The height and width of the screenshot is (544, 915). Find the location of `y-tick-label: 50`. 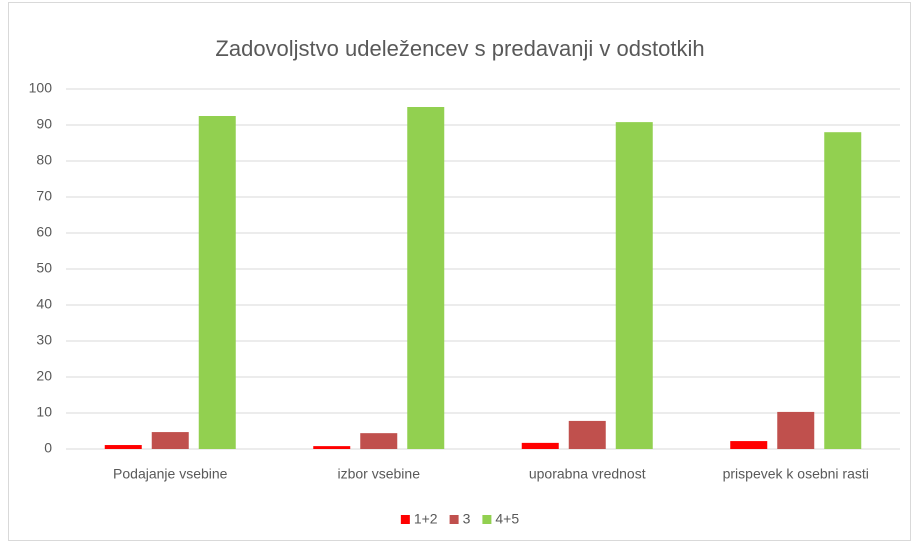

y-tick-label: 50 is located at coordinates (44, 268).